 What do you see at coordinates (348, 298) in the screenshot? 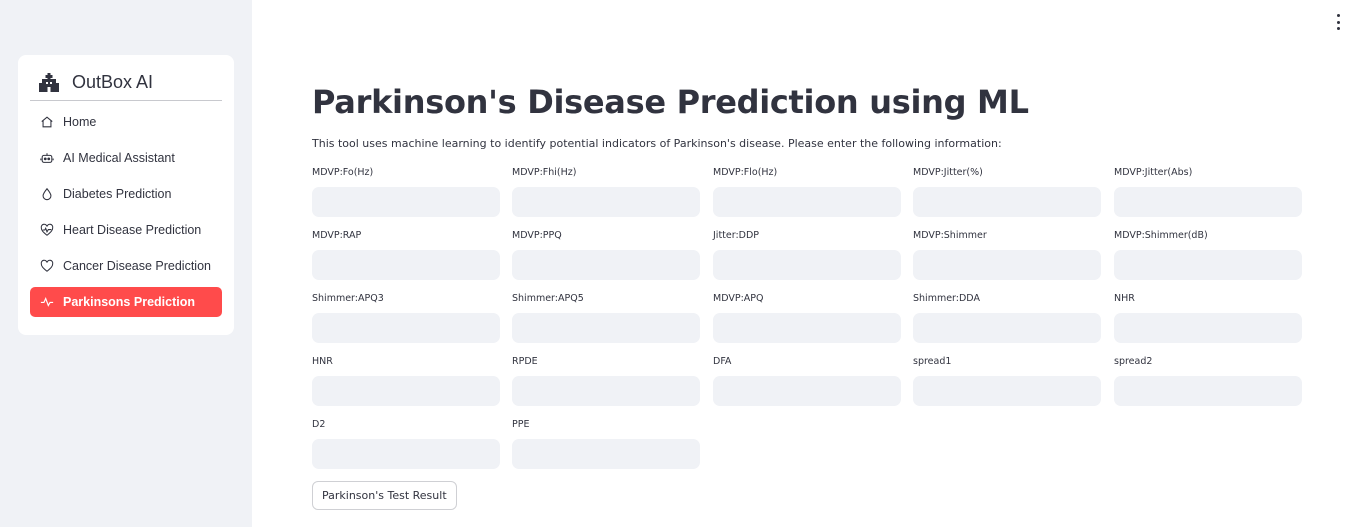
I see `field-label: Shimmer:APQ3` at bounding box center [348, 298].